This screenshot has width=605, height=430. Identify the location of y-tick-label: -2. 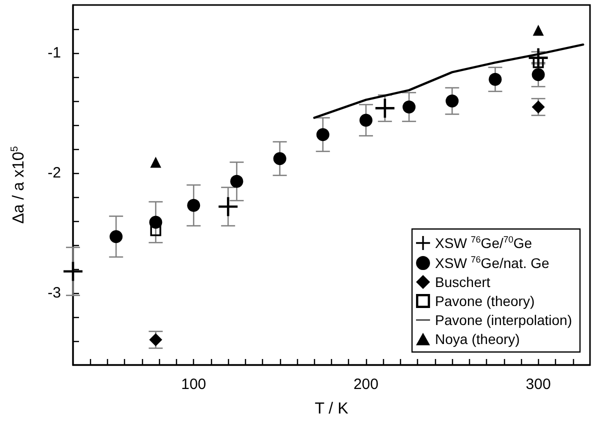
(54, 173).